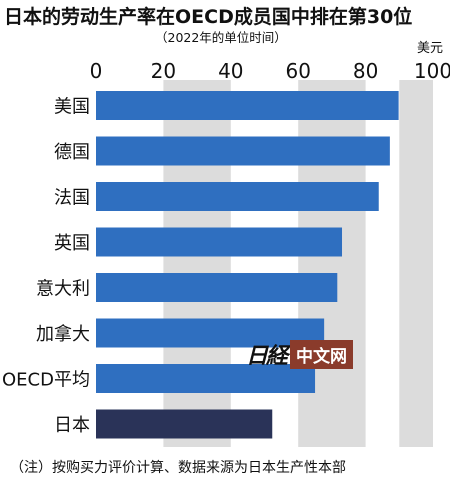  What do you see at coordinates (267, 356) in the screenshot?
I see `nikkei-logo: 日経` at bounding box center [267, 356].